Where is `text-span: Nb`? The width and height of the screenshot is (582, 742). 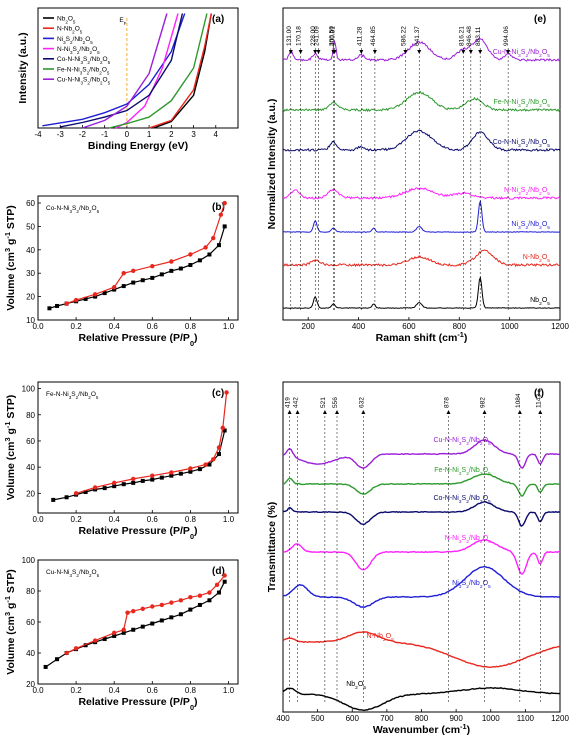 text-span: Nb is located at coordinates (350, 684).